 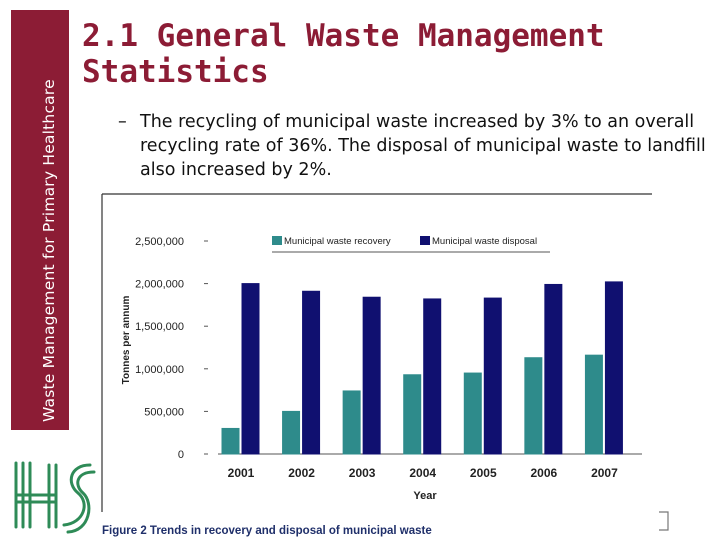 What do you see at coordinates (55, 497) in the screenshot?
I see `hse-logo-icon` at bounding box center [55, 497].